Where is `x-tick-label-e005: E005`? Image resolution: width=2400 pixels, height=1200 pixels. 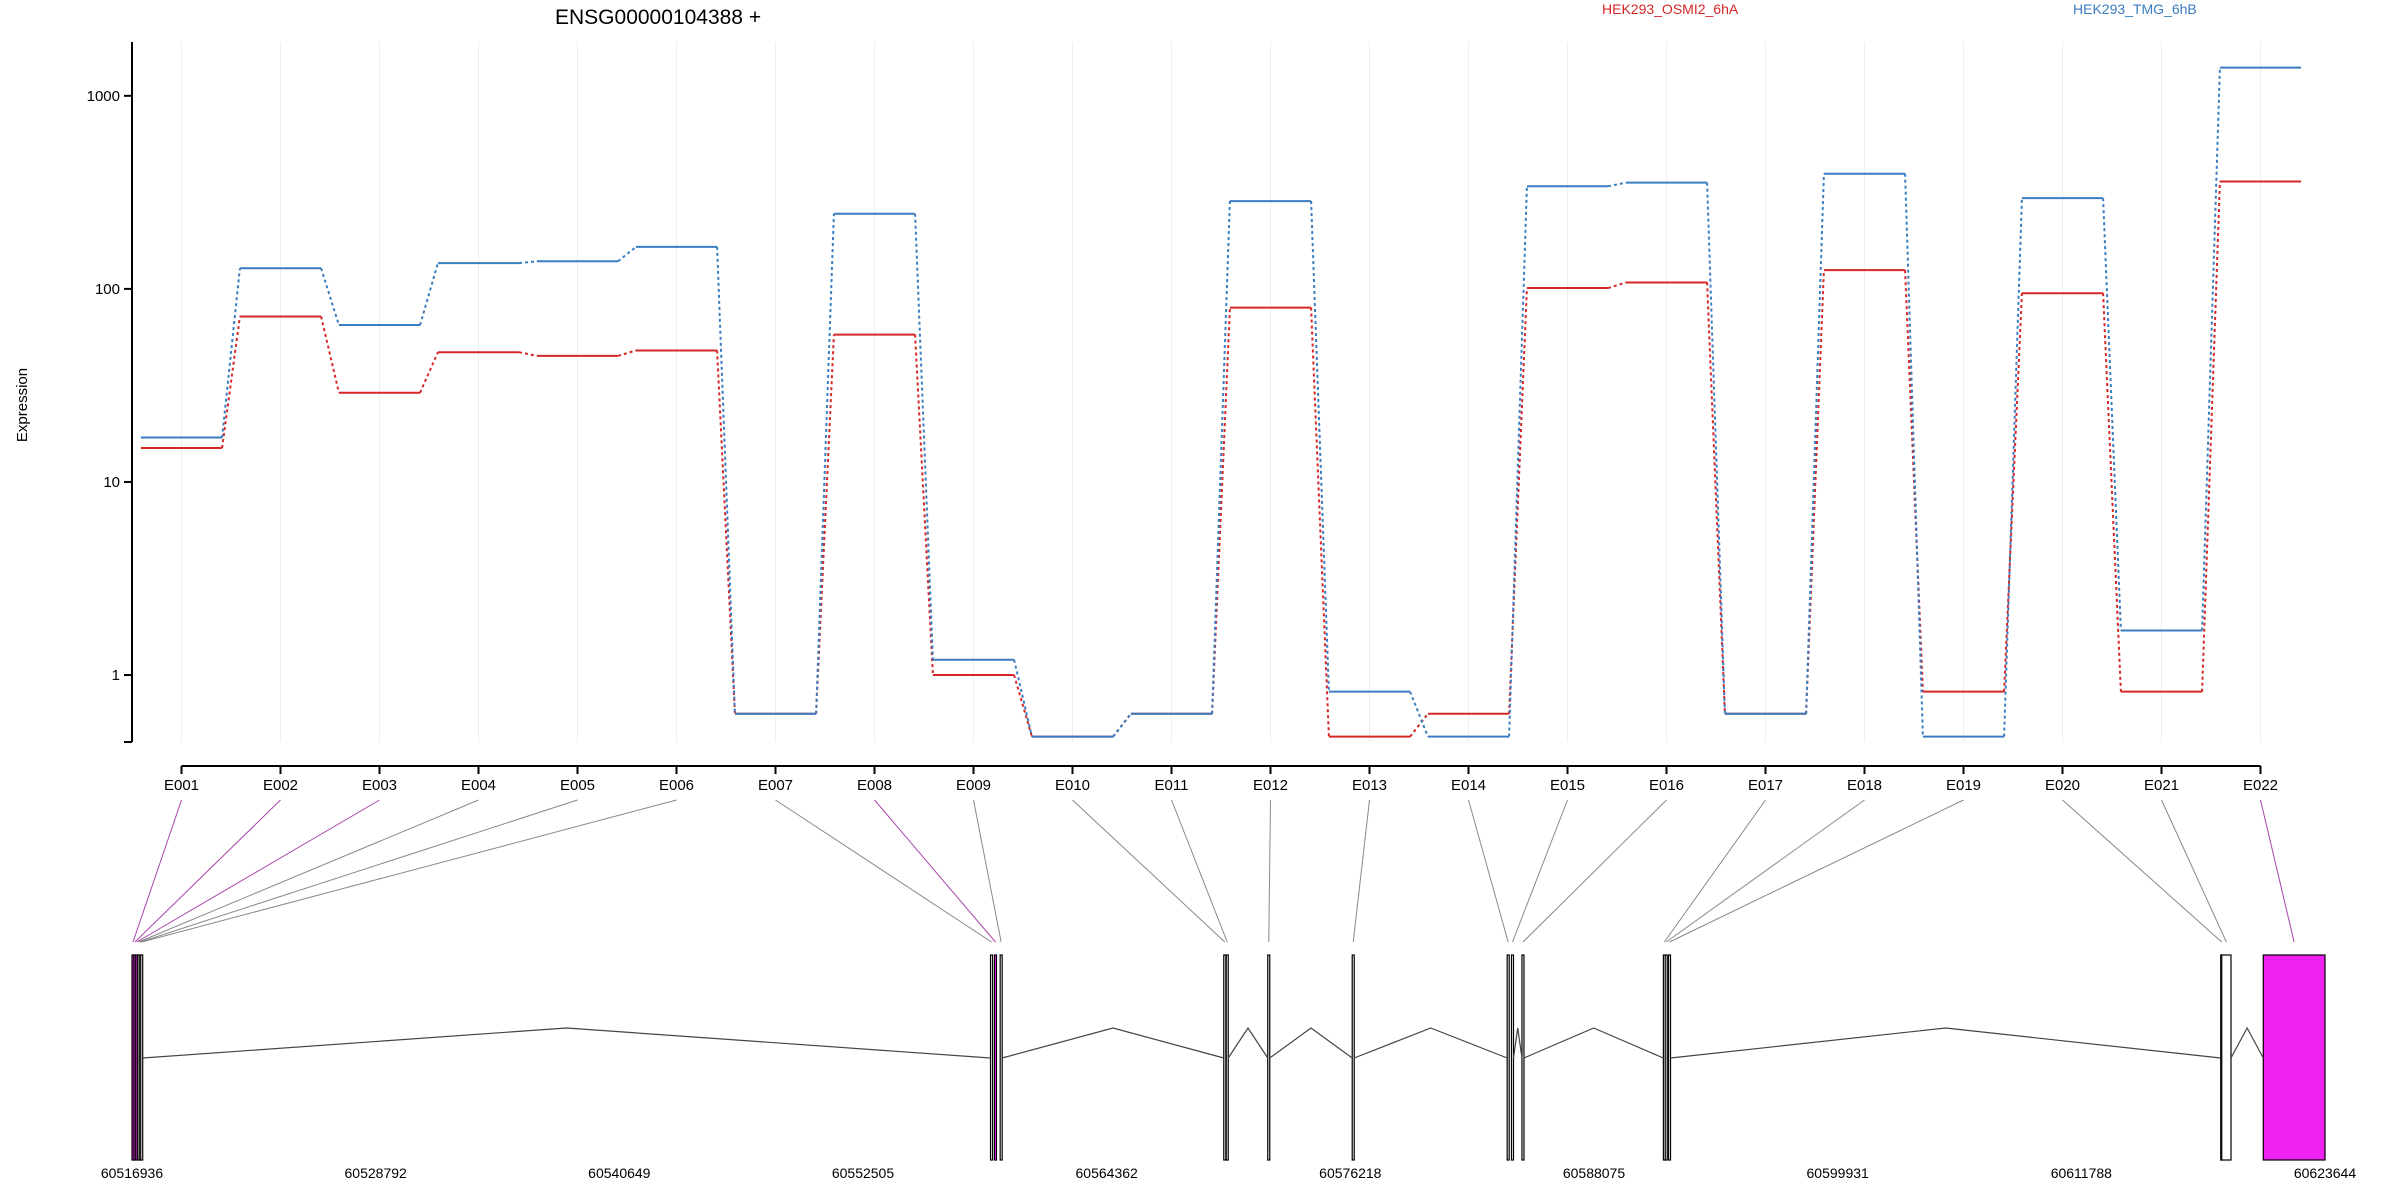
x-tick-label-e005: E005 is located at coordinates (577, 785).